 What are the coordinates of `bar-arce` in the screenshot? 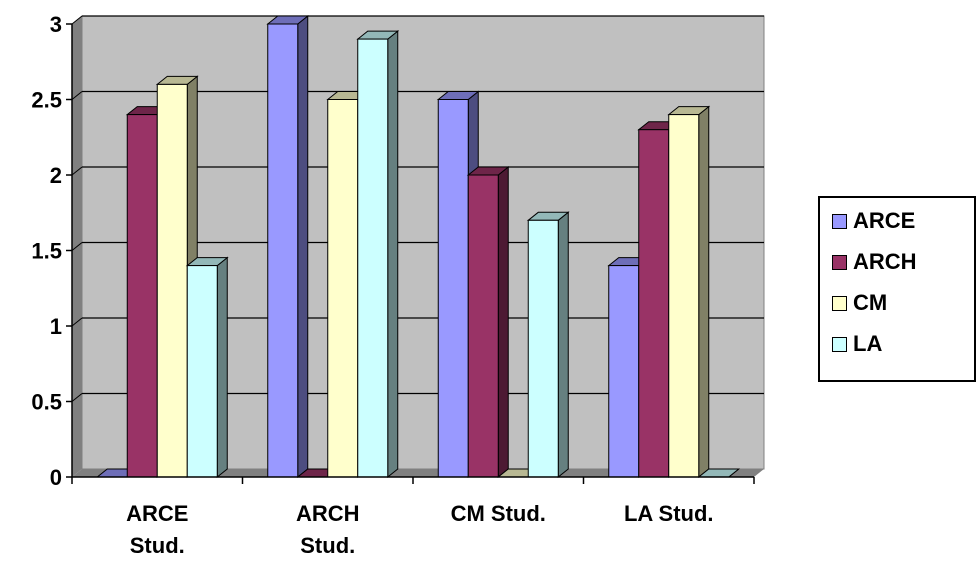 It's located at (288, 246).